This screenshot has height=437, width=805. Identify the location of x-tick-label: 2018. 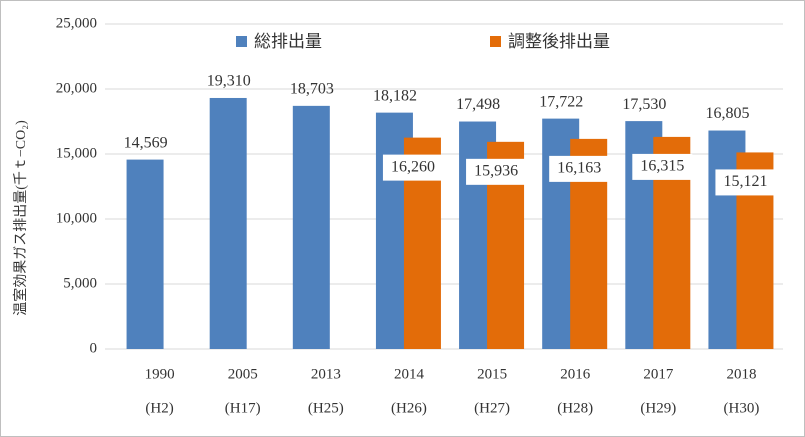
(741, 374).